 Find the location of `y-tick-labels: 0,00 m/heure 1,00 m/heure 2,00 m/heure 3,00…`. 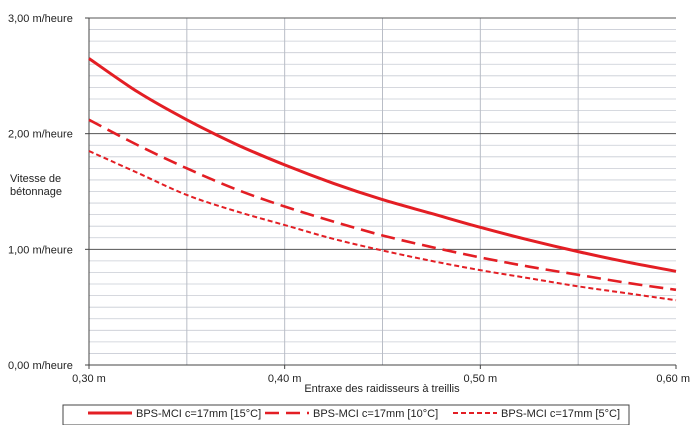

y-tick-labels: 0,00 m/heure 1,00 m/heure 2,00 m/heure 3,00… is located at coordinates (40, 192).